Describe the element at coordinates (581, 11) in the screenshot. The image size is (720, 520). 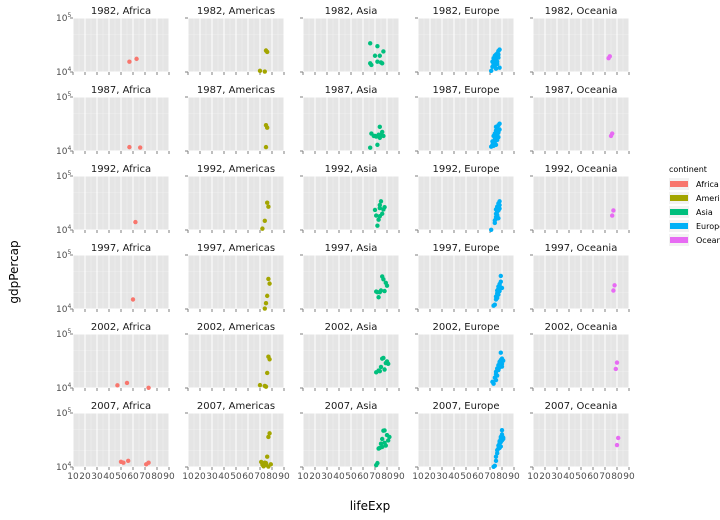
I see `facet-strip-label: 1982, Oceania` at that location.